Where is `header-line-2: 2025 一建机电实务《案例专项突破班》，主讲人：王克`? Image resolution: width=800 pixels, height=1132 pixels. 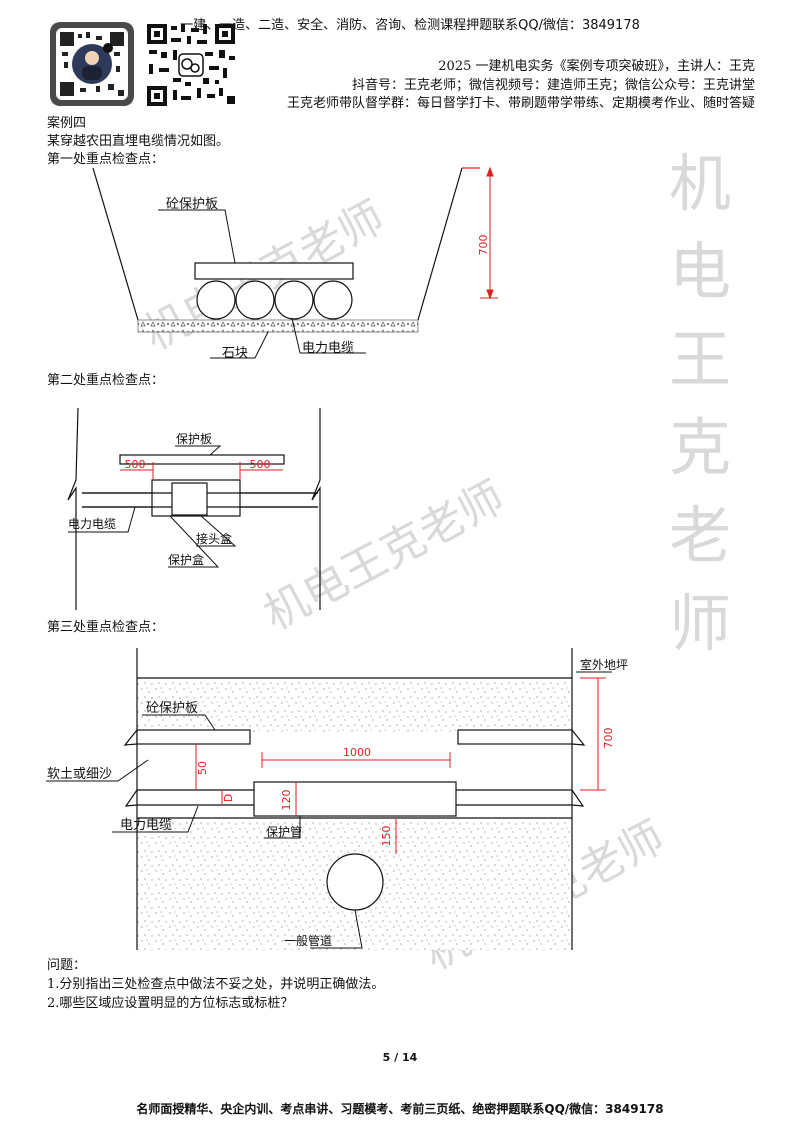 header-line-2: 2025 一建机电实务《案例专项突破班》，主讲人：王克 is located at coordinates (596, 66).